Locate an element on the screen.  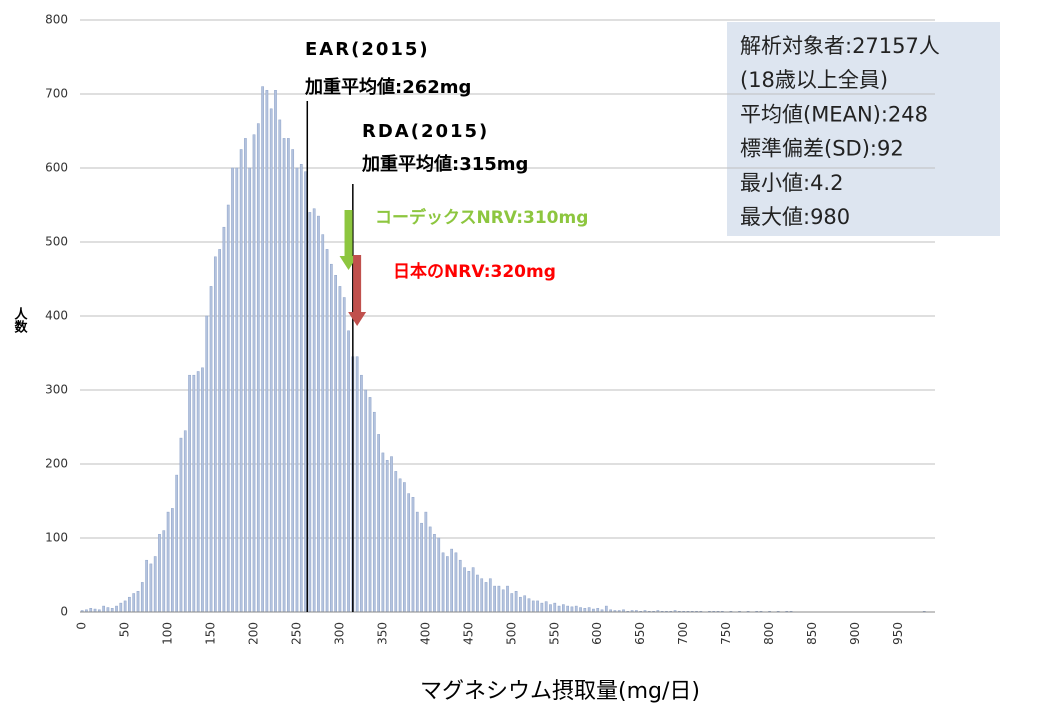
x-tick-label: 350 is located at coordinates (382, 633).